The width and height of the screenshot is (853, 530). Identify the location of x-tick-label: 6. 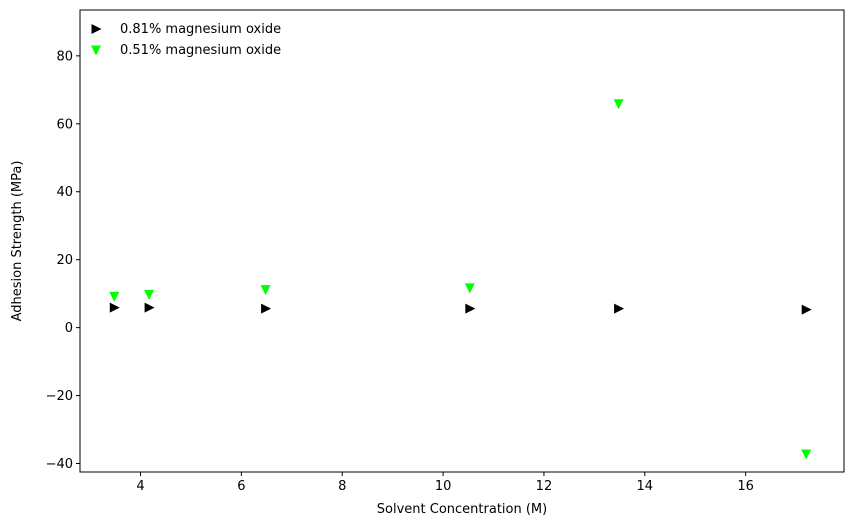
(241, 486).